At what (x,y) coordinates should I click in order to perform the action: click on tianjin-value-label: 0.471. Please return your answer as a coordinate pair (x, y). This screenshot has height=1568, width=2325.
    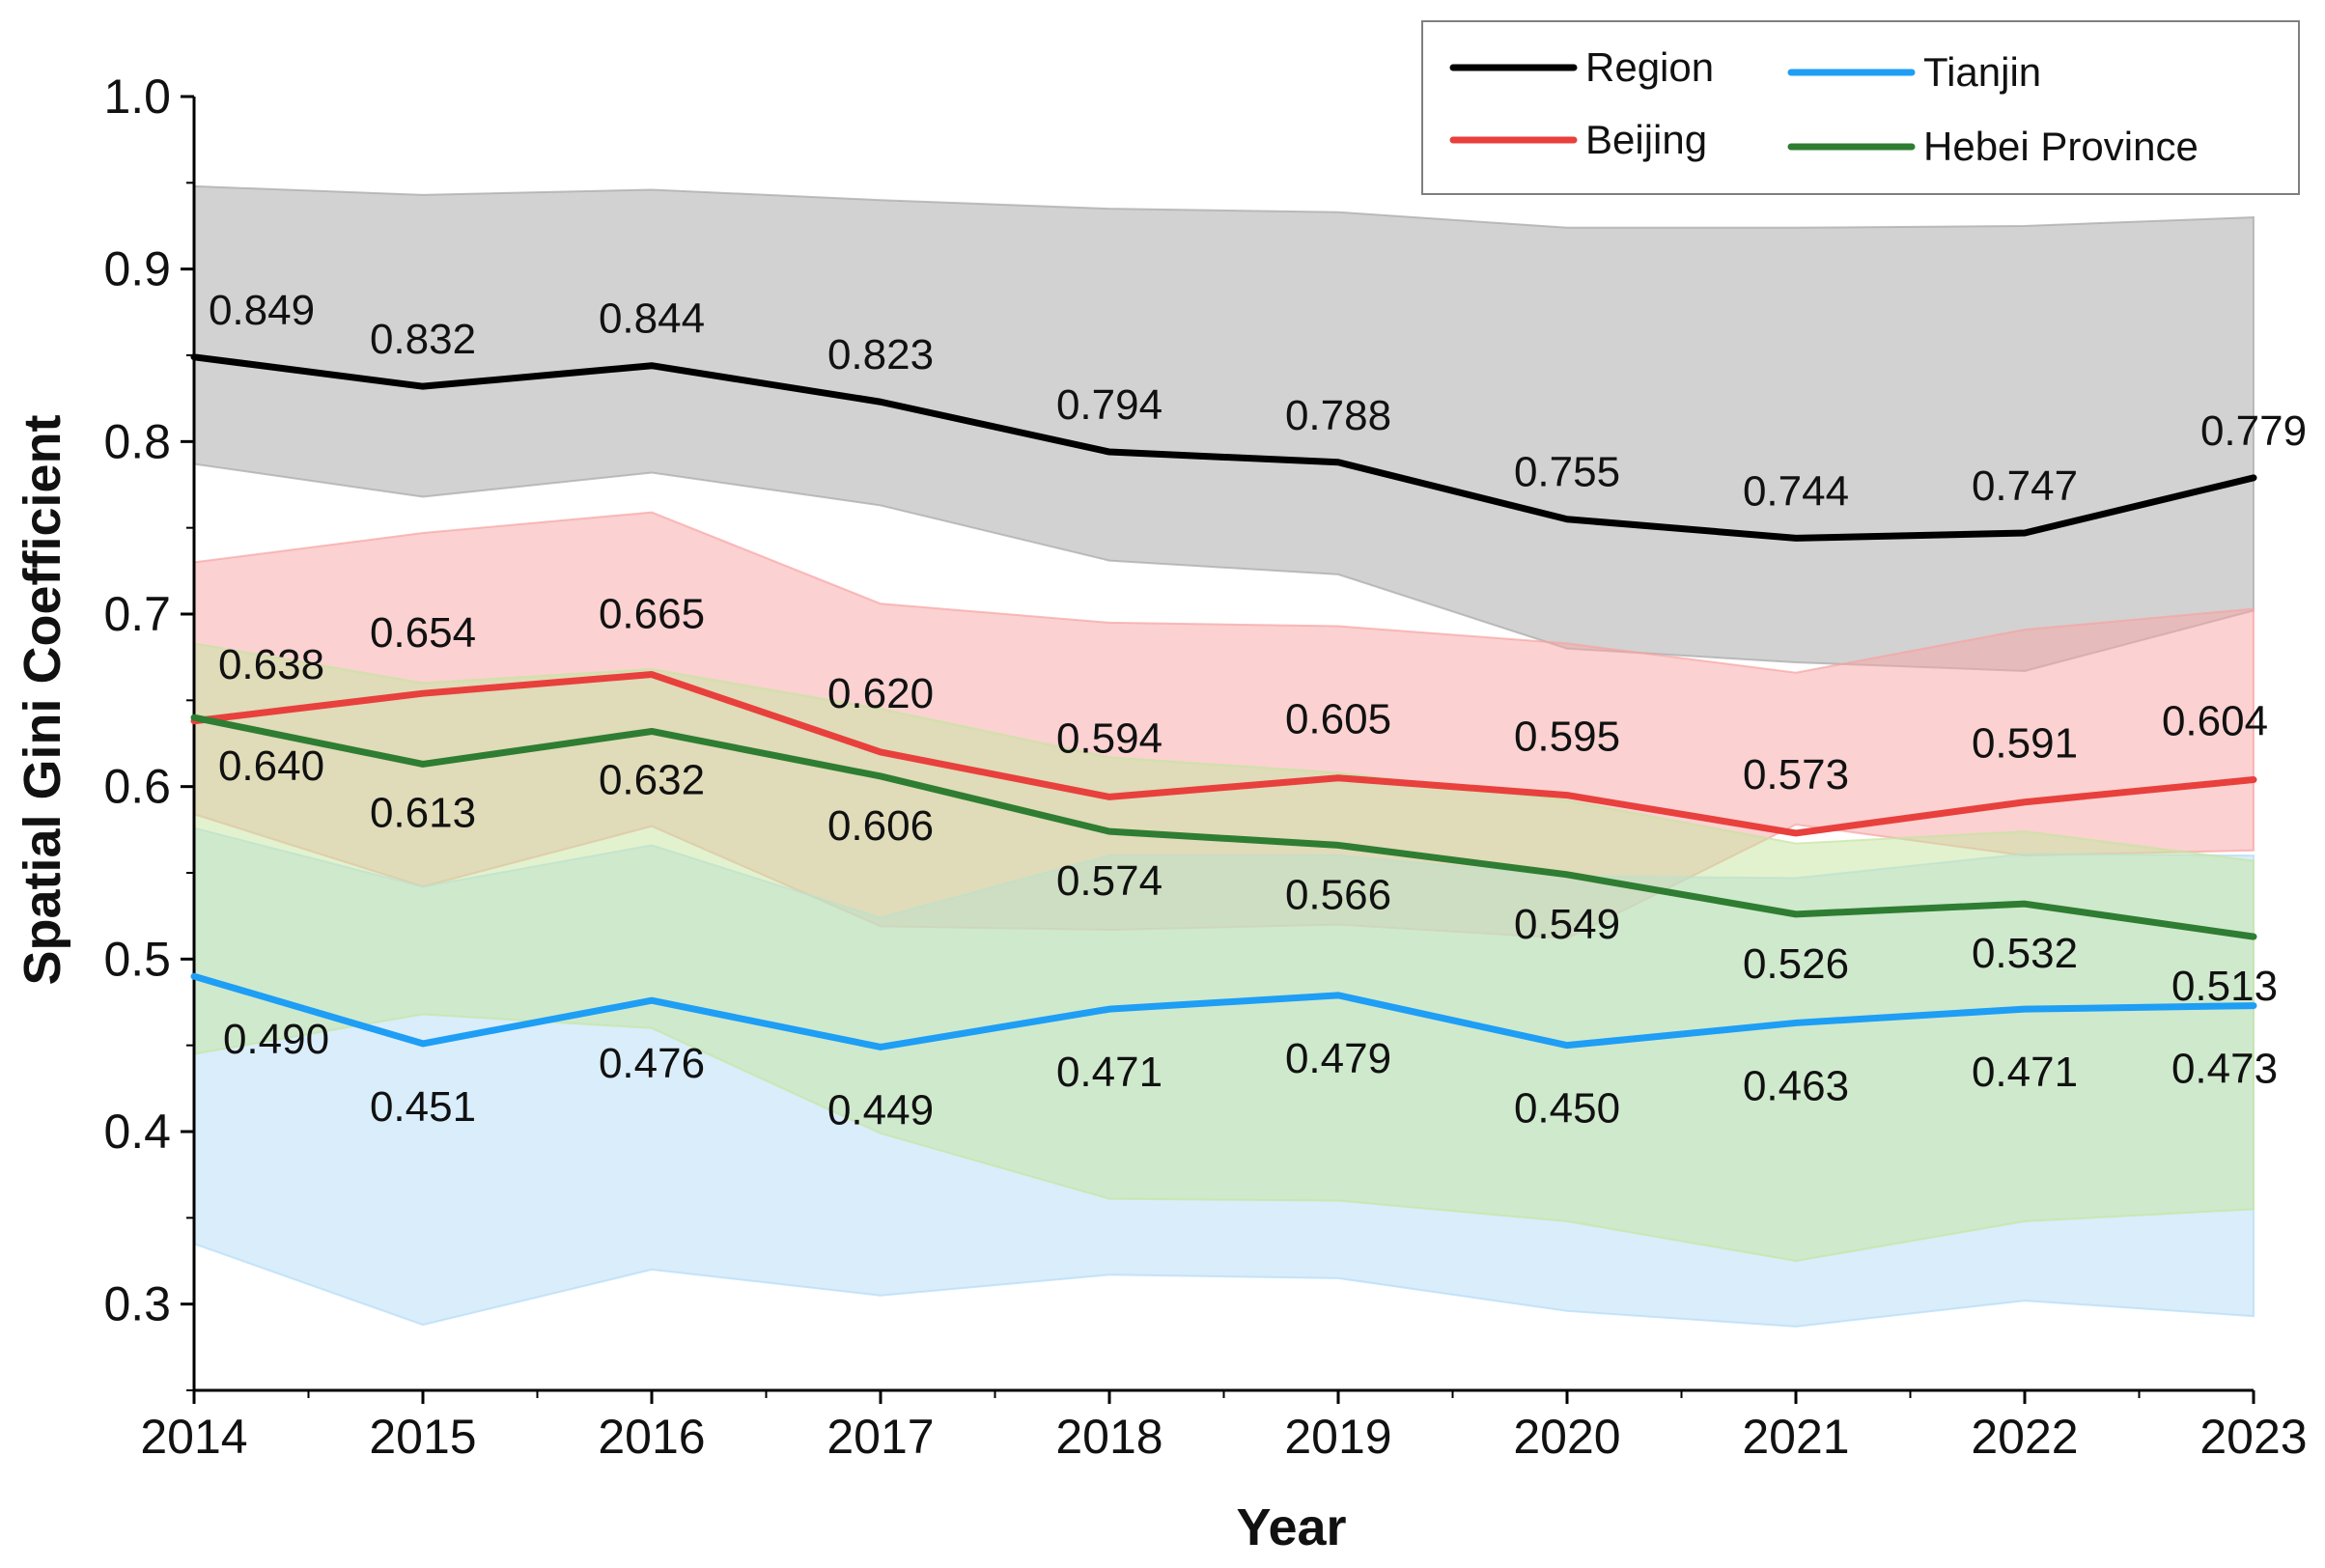
    Looking at the image, I should click on (2025, 1073).